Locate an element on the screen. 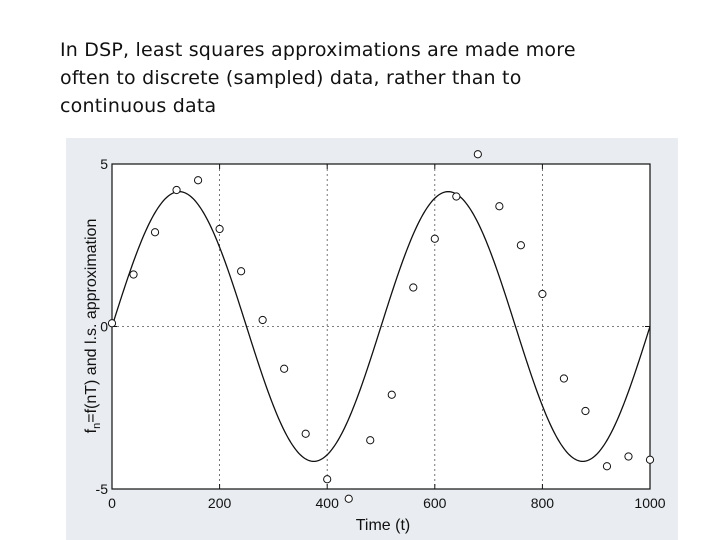 This screenshot has width=720, height=540. x-tick-label: 600 is located at coordinates (435, 503).